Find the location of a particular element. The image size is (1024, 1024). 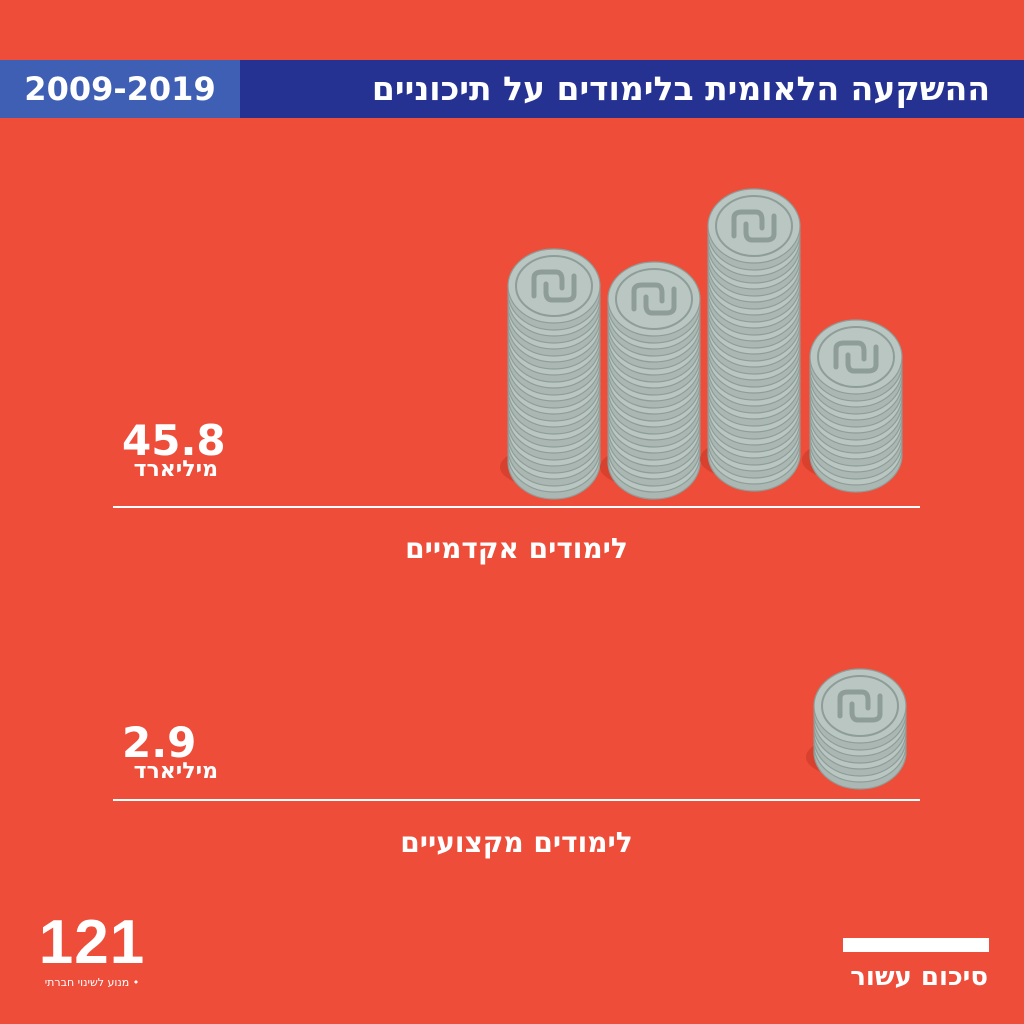

unit-label-academic: מיליארד is located at coordinates (175, 469).